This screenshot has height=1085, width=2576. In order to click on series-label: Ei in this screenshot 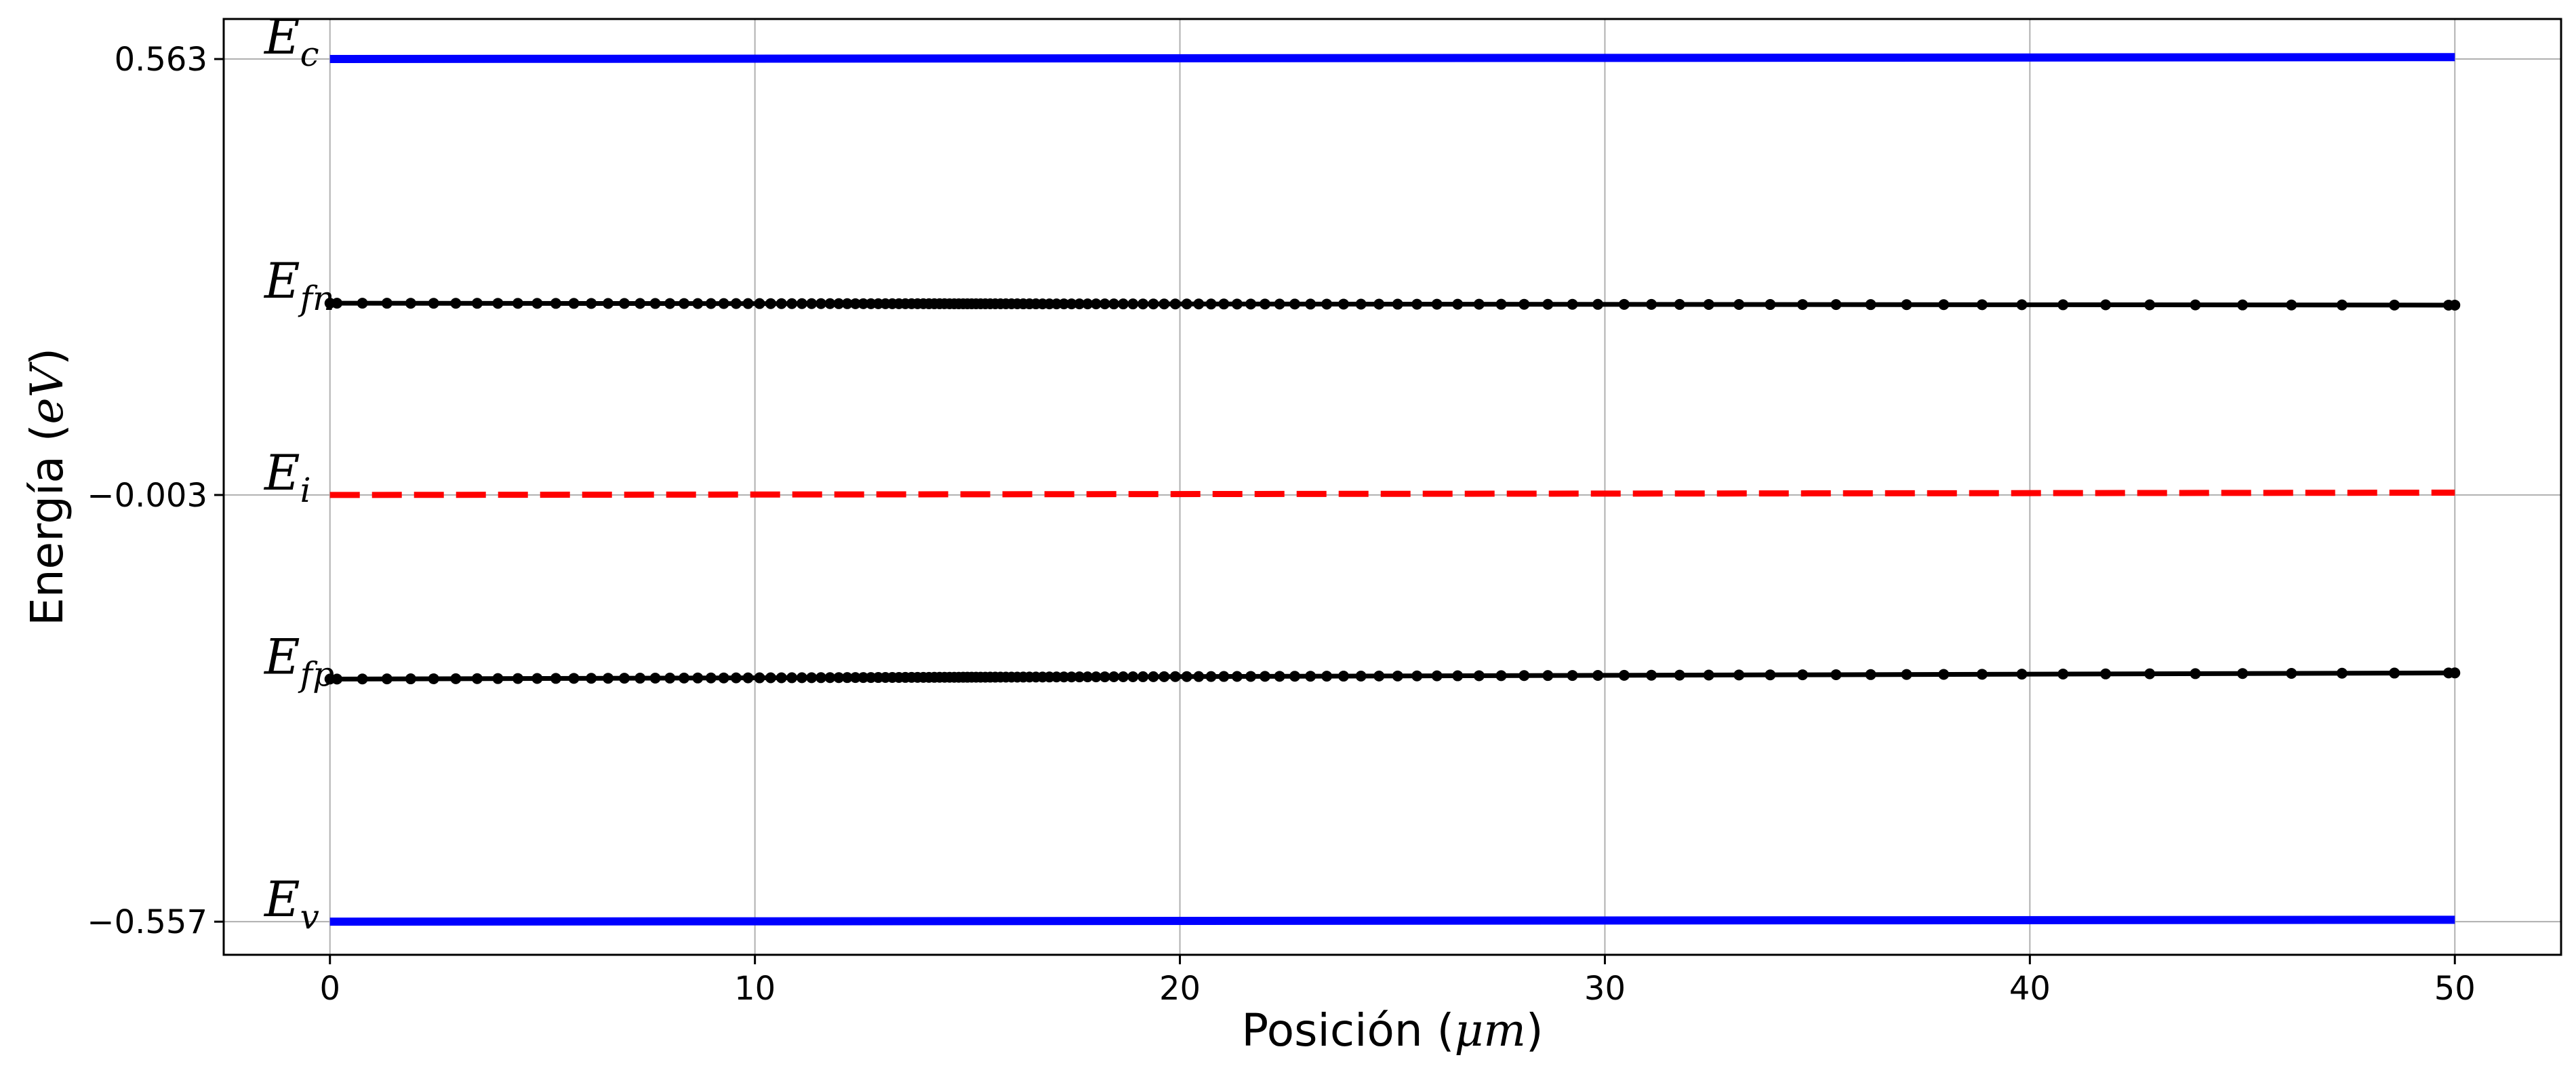, I will do `click(287, 477)`.